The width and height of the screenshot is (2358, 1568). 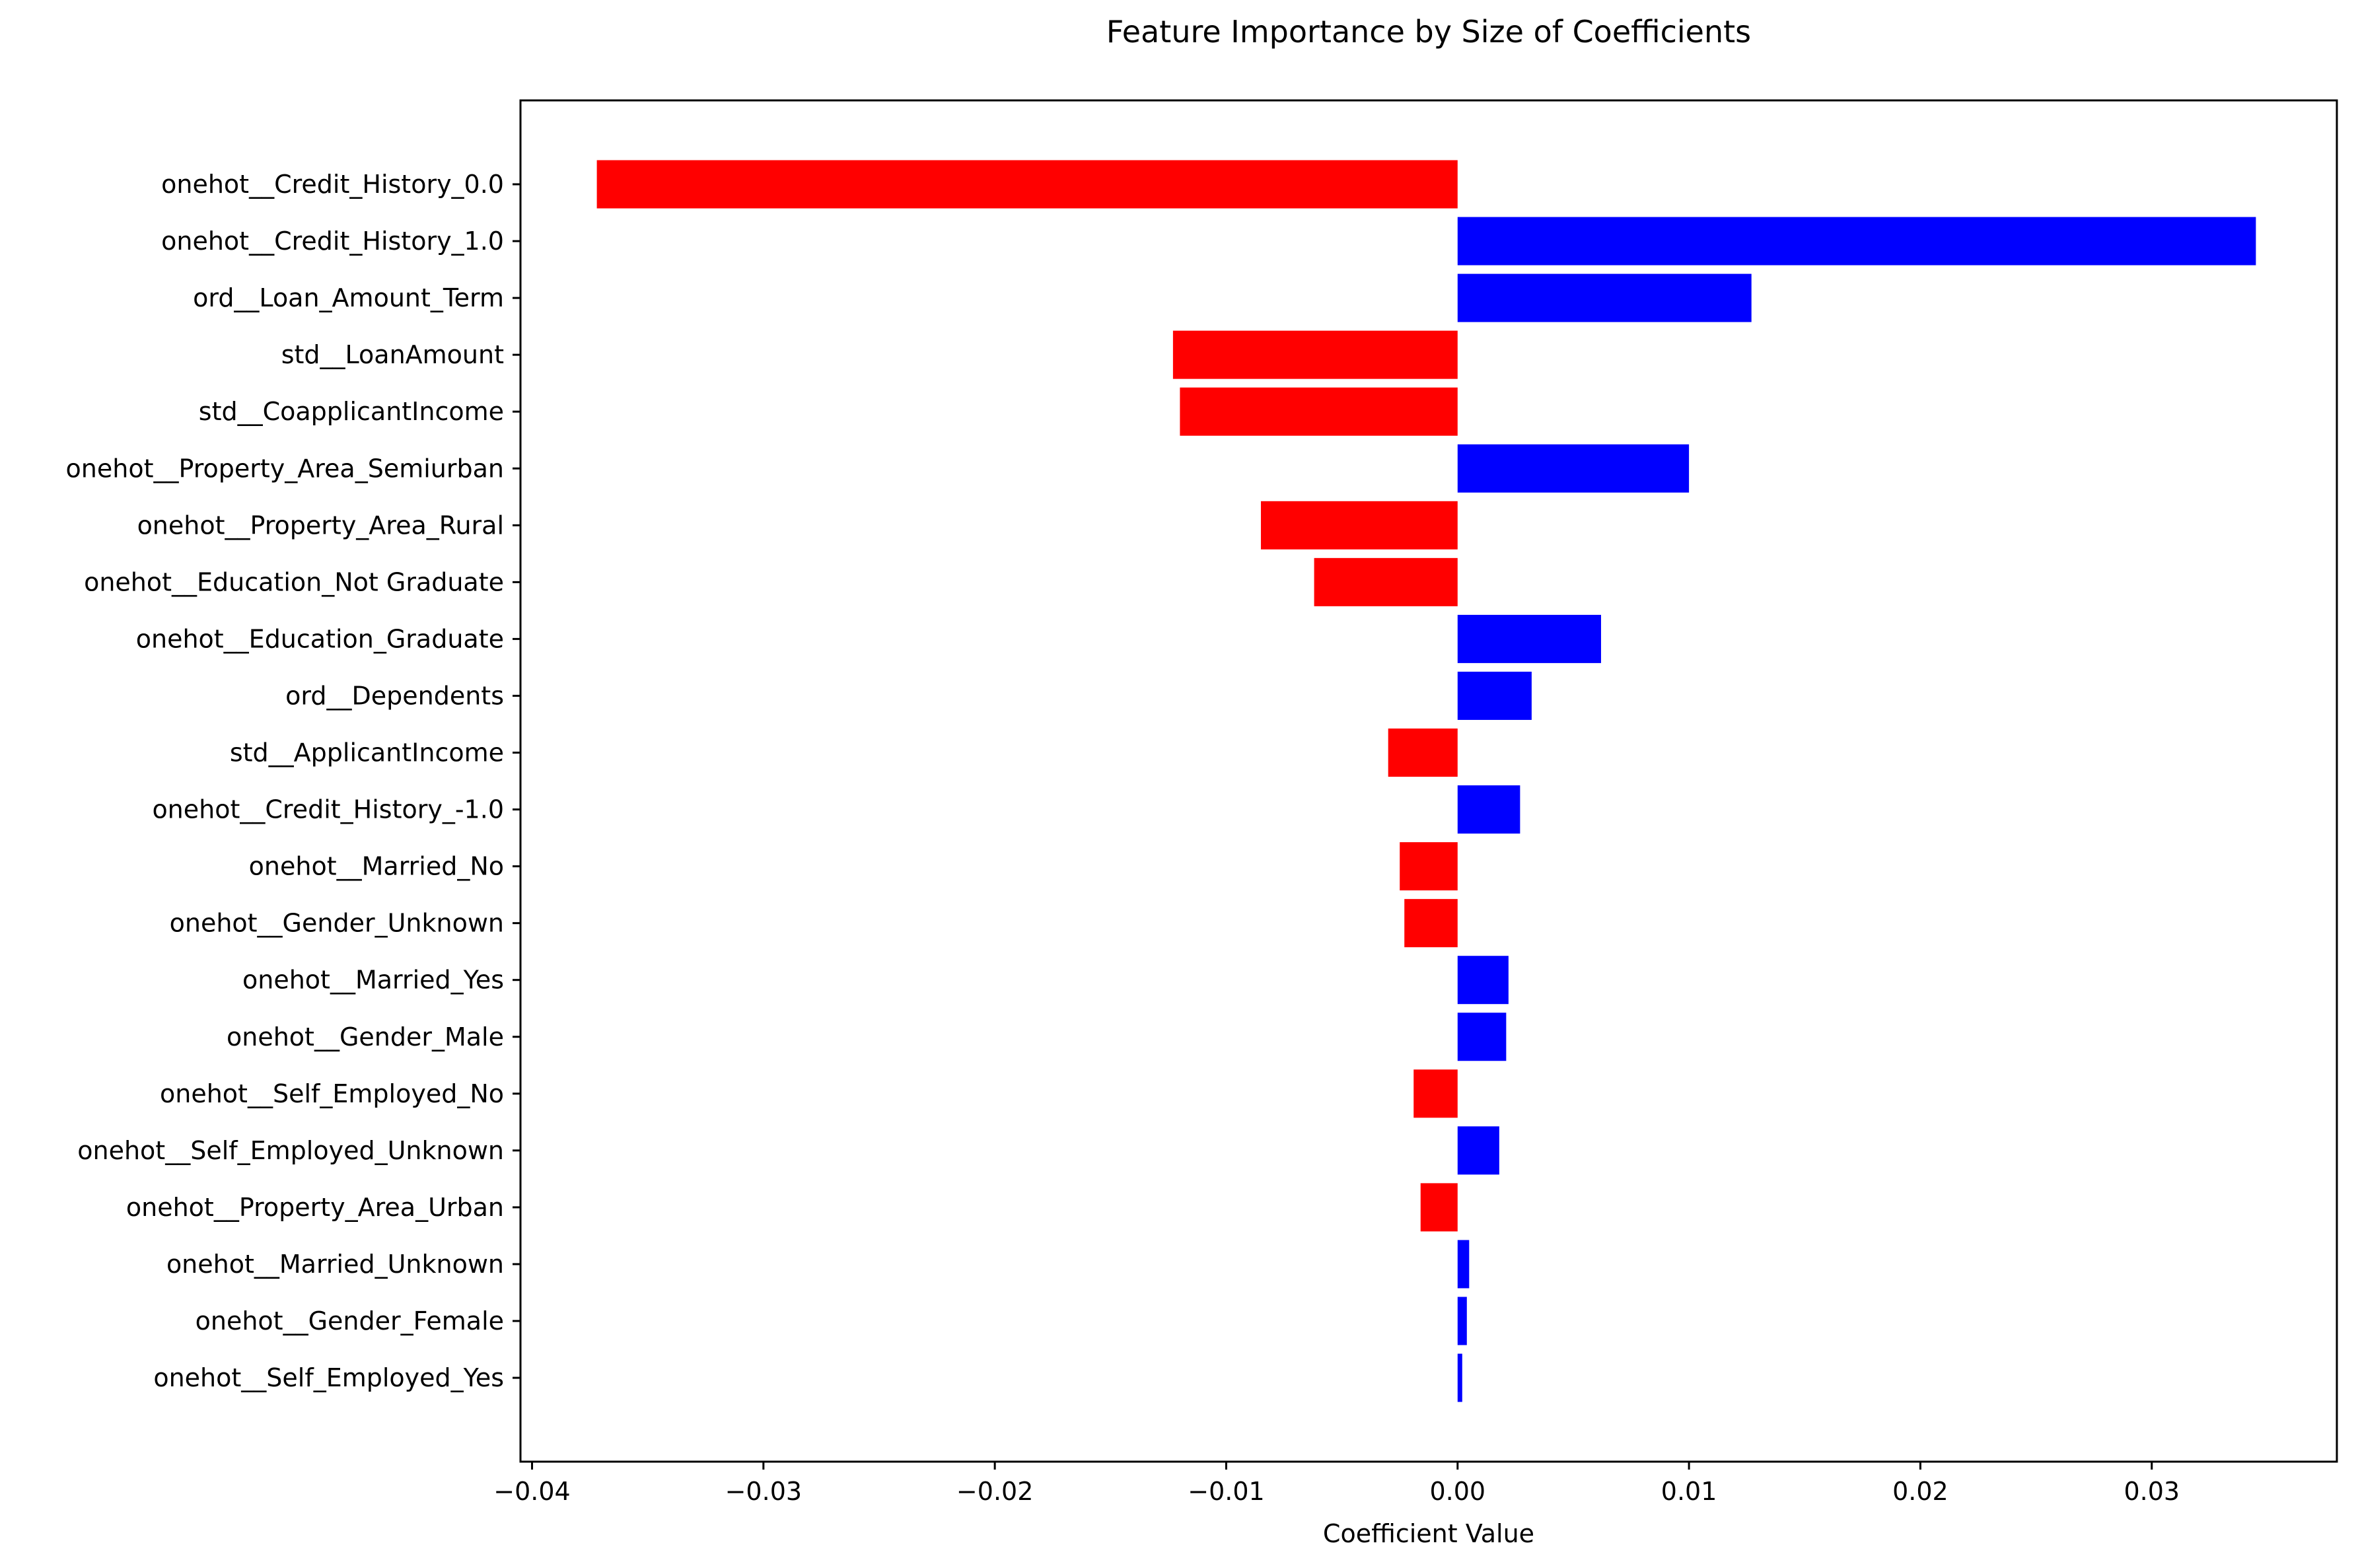 I want to click on y-tick-label: std__LoanAmount, so click(x=392, y=354).